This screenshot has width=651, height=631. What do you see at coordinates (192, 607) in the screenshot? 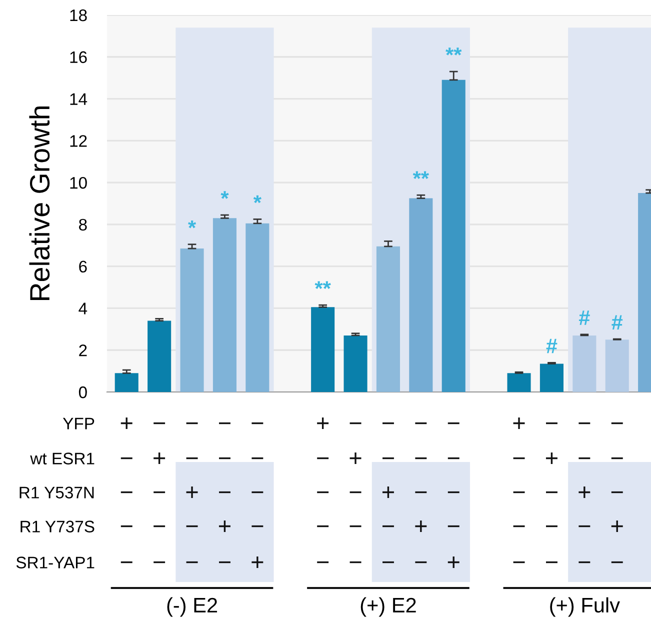
I see `text: (-) E2` at bounding box center [192, 607].